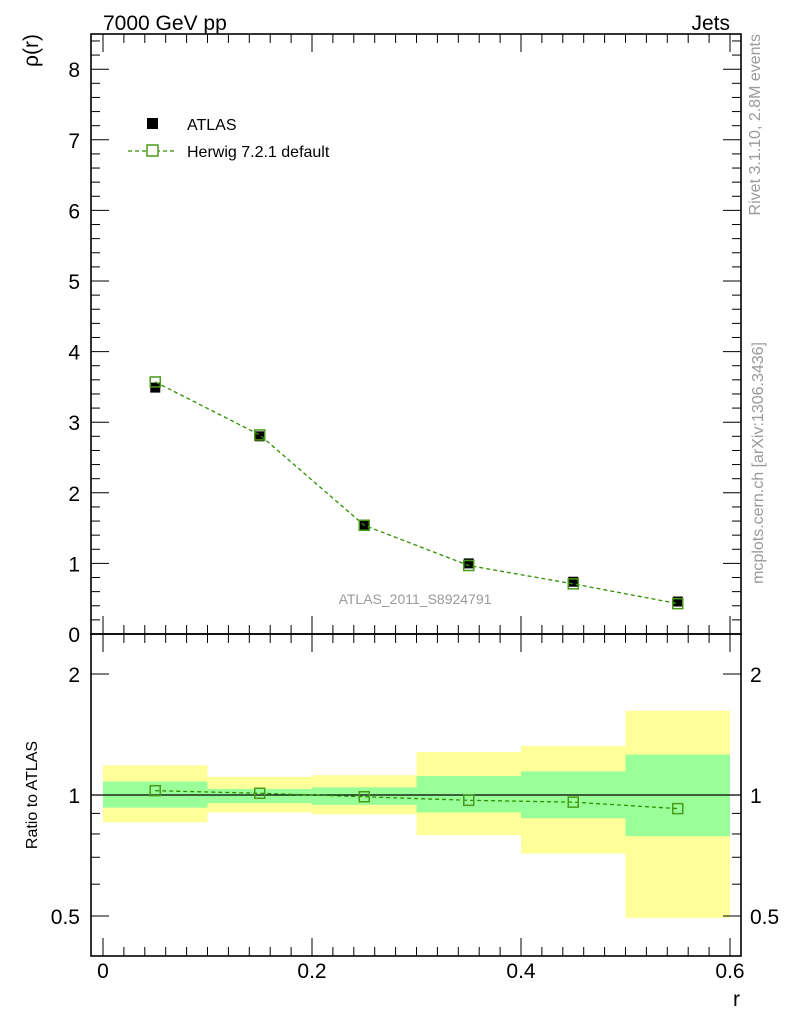 This screenshot has width=786, height=1024. What do you see at coordinates (74, 564) in the screenshot?
I see `y-tick-label: 1` at bounding box center [74, 564].